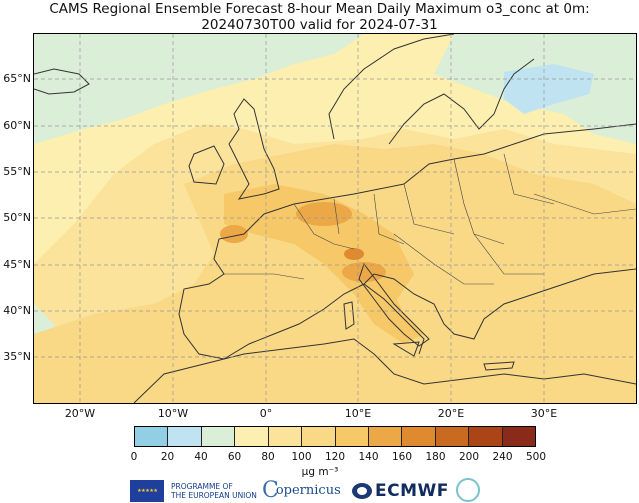 This screenshot has height=503, width=639. What do you see at coordinates (435, 457) in the screenshot?
I see `colorbar-tick-label: 180` at bounding box center [435, 457].